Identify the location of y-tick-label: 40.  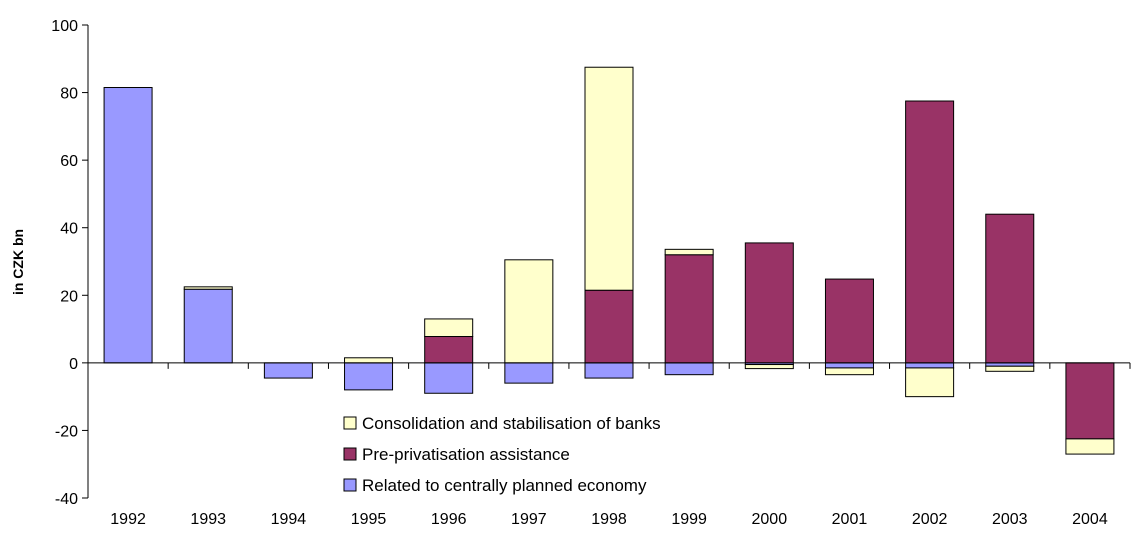
(69, 229).